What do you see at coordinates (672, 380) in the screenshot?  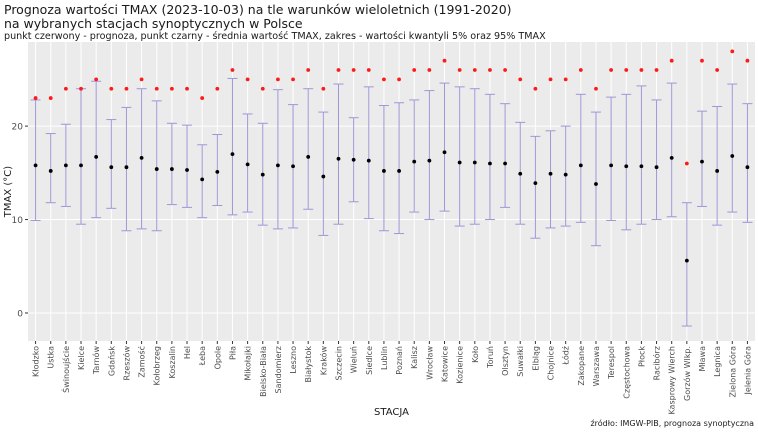 I see `x-tick-label: Kasprowy Wierch` at bounding box center [672, 380].